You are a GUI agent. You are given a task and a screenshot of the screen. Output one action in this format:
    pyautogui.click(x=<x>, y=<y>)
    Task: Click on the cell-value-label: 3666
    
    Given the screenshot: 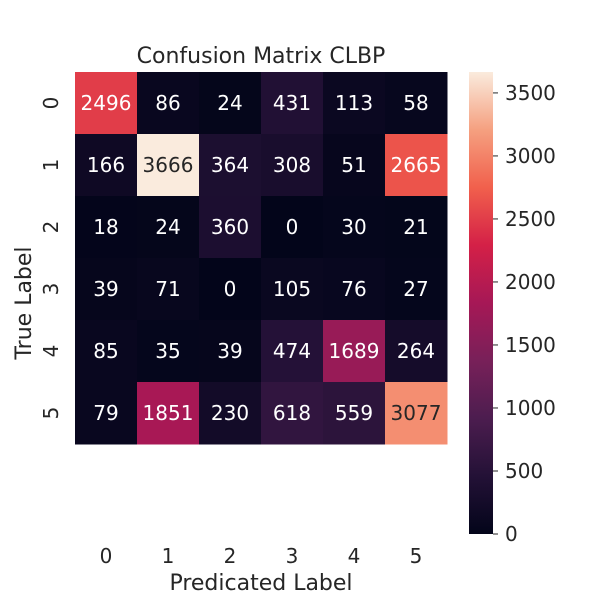 What is the action you would take?
    pyautogui.click(x=168, y=165)
    